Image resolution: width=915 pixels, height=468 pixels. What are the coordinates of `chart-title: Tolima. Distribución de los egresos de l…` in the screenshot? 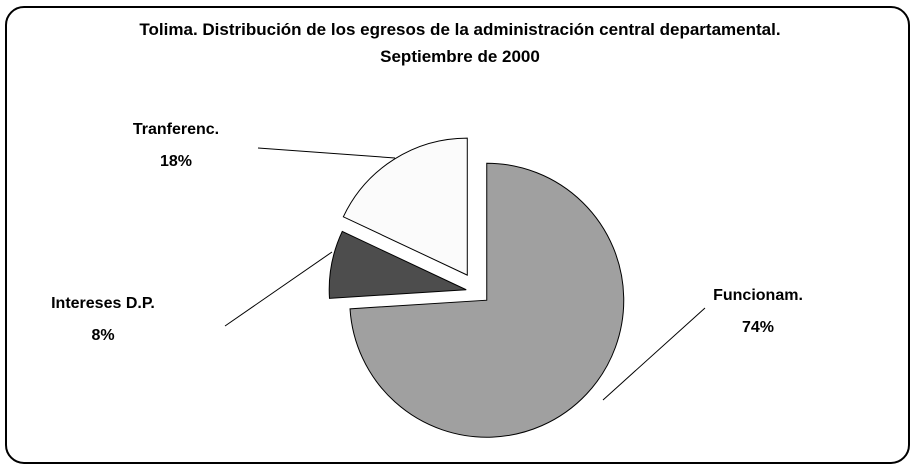 It's located at (460, 43).